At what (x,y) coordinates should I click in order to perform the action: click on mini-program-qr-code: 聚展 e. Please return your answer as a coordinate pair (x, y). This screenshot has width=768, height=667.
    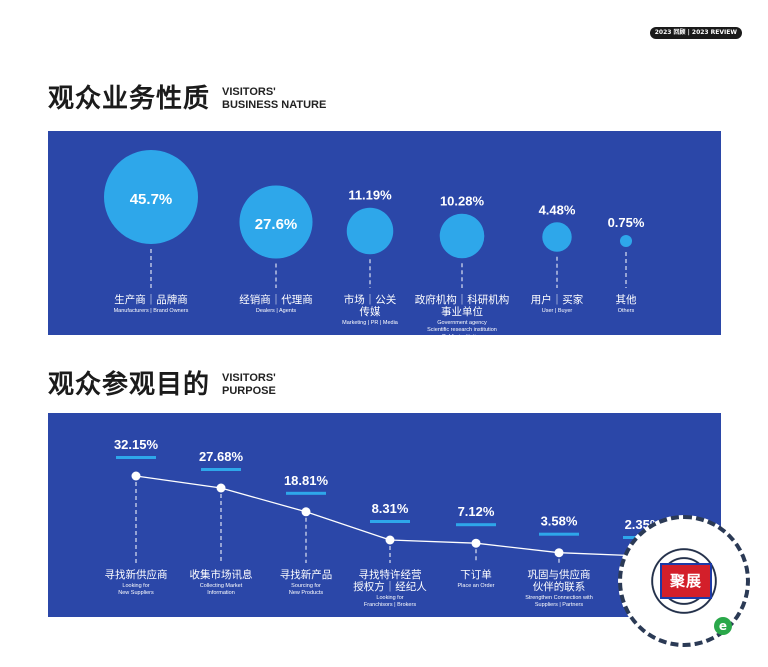
    Looking at the image, I should click on (684, 581).